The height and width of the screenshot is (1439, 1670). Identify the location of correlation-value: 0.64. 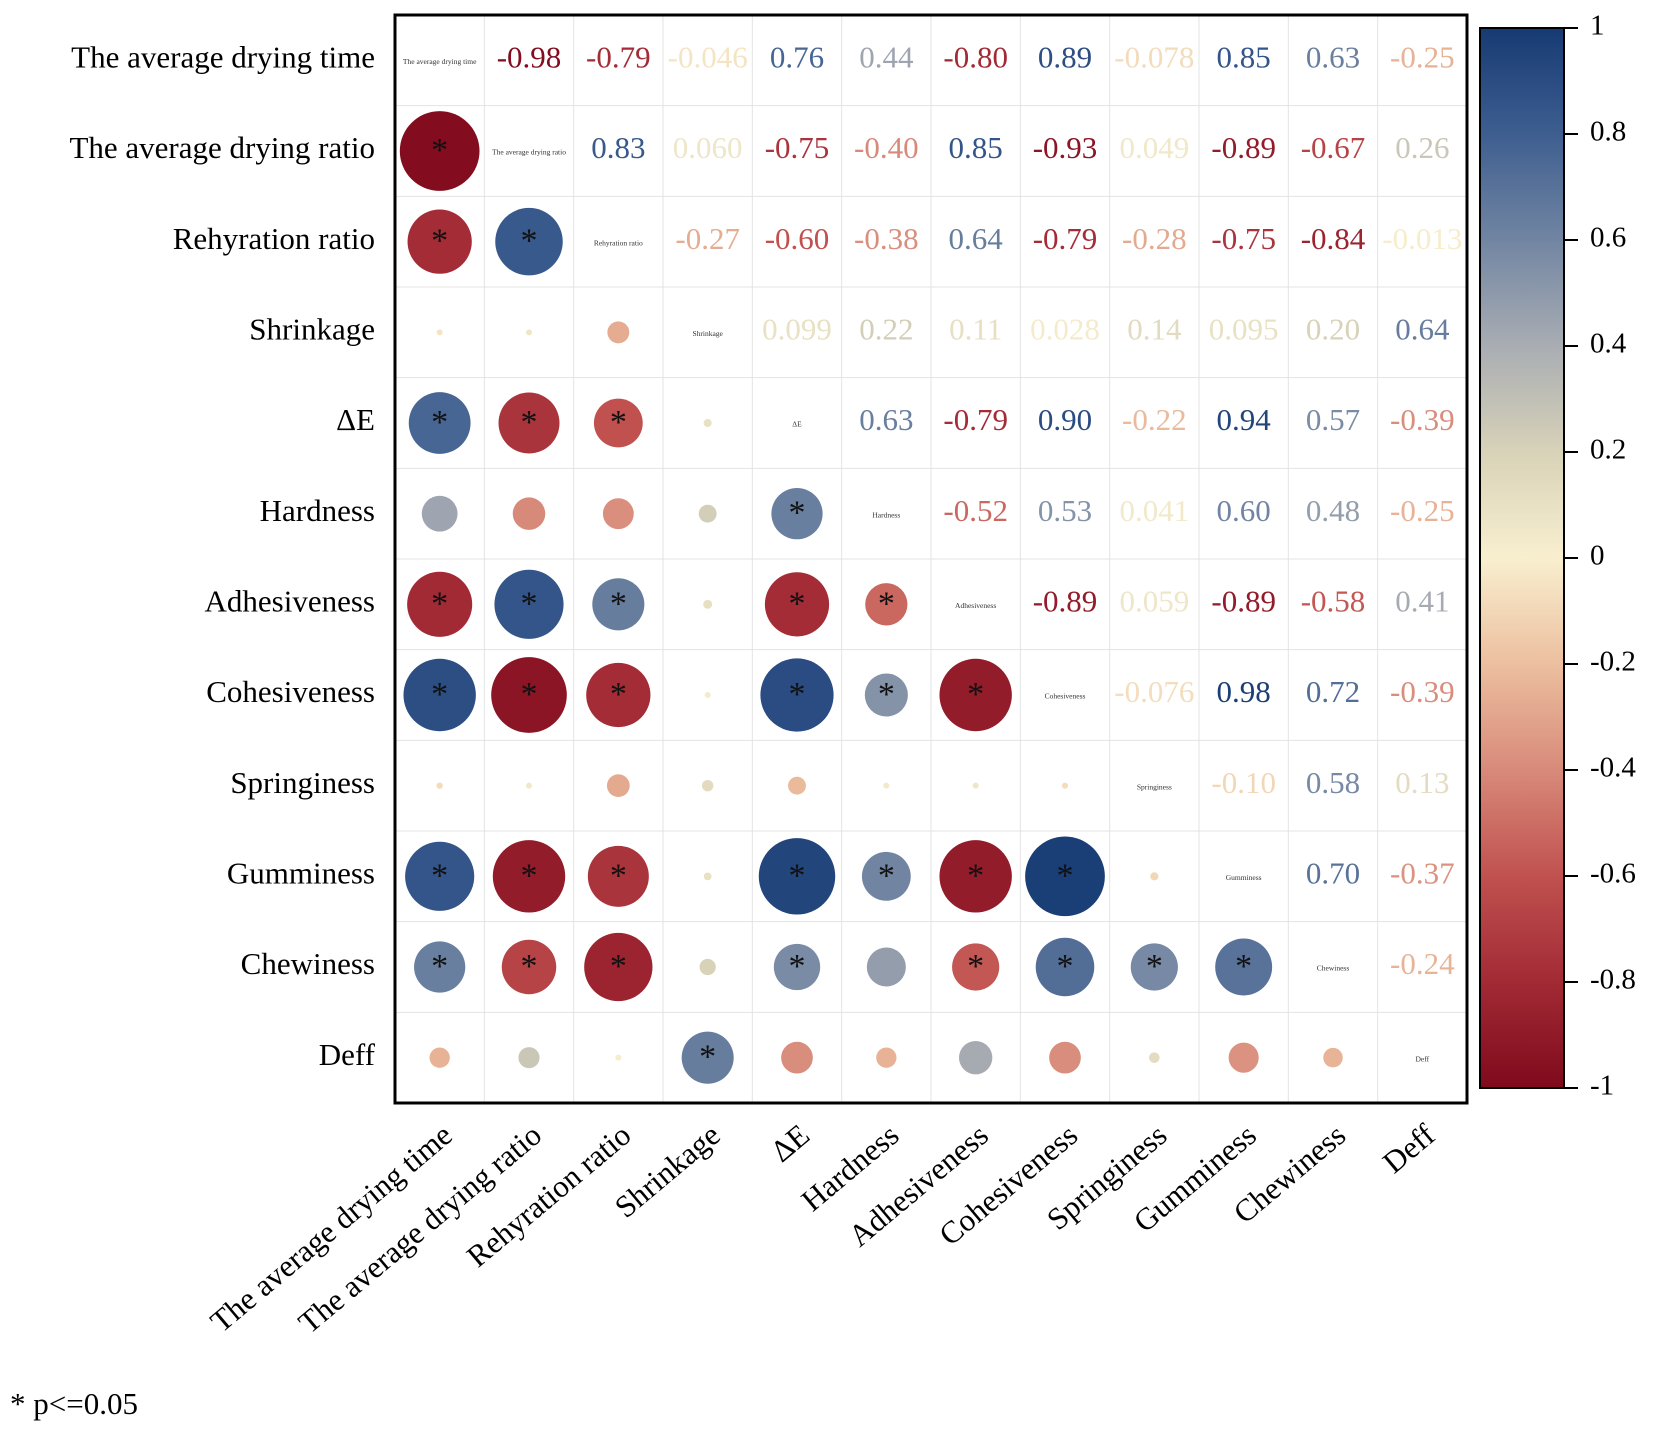
(976, 238).